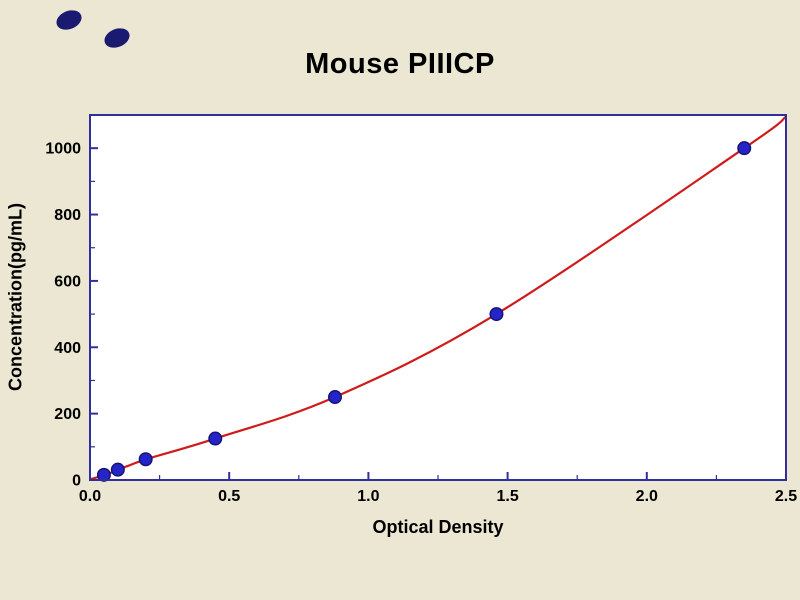 The width and height of the screenshot is (800, 600). Describe the element at coordinates (368, 496) in the screenshot. I see `svg-text: 1.0` at that location.